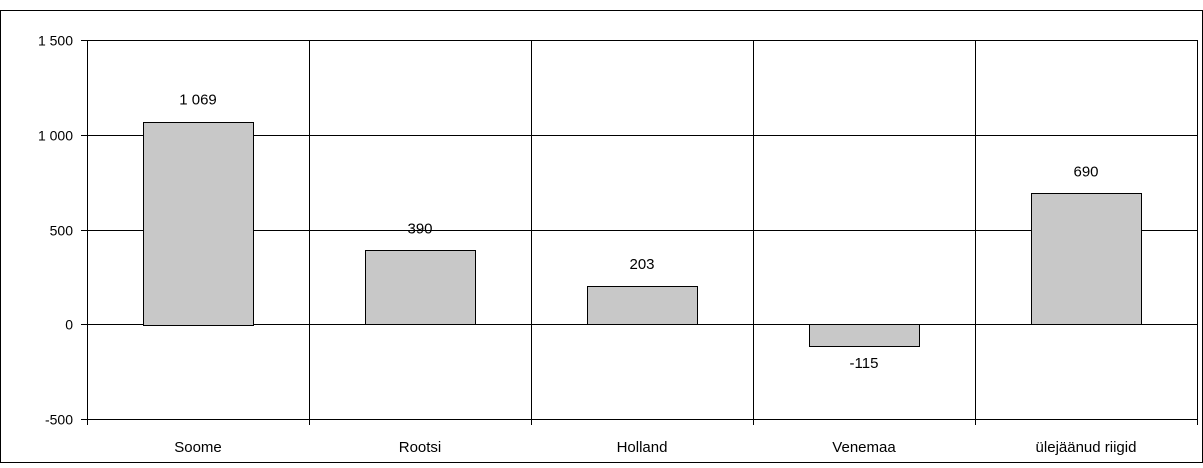 Image resolution: width=1203 pixels, height=468 pixels. Describe the element at coordinates (55, 136) in the screenshot. I see `y-tick-label: 1 000` at that location.